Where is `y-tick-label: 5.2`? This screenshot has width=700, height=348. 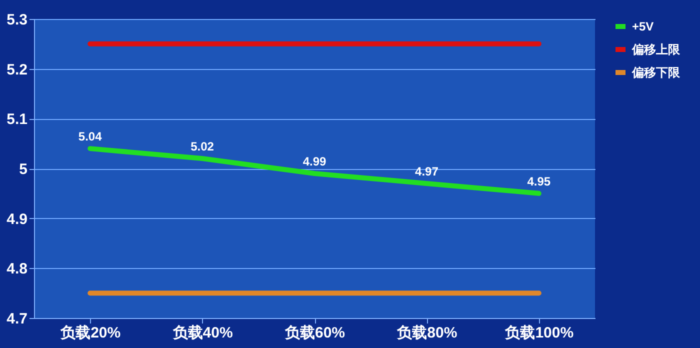
y-tick-label: 5.2 is located at coordinates (17, 69).